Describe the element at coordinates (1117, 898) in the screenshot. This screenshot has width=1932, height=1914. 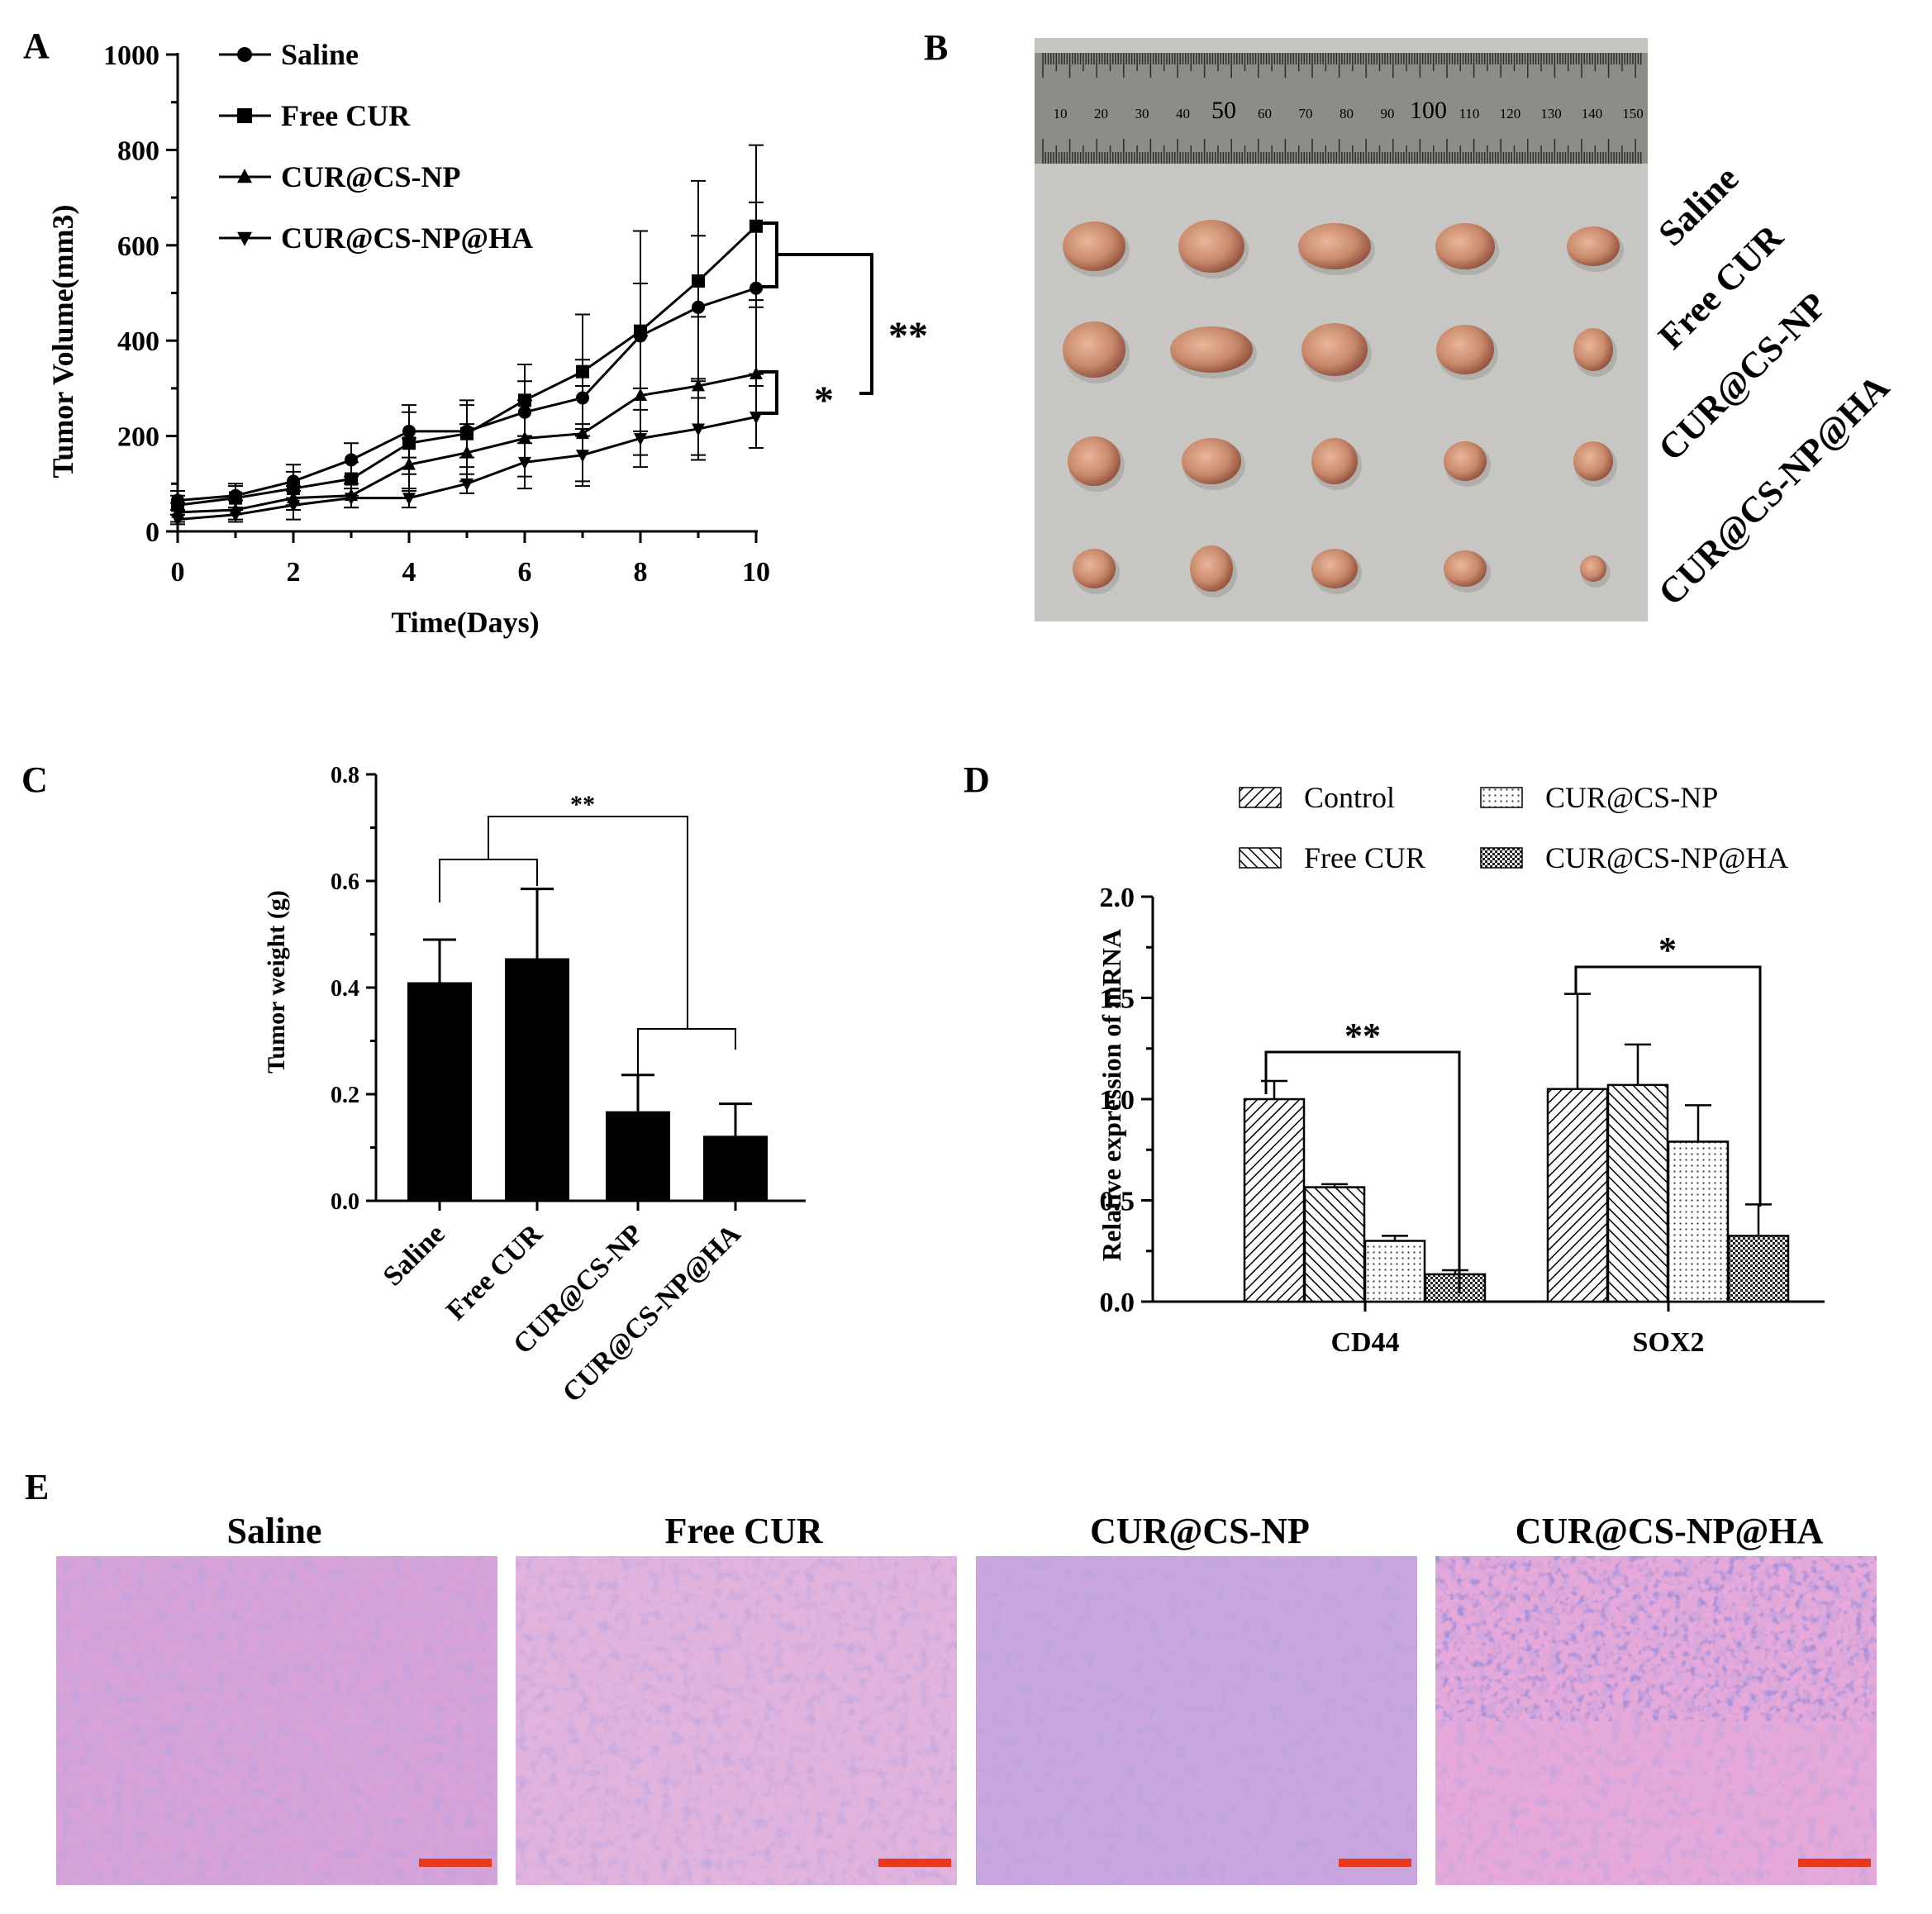
I see `panel-d-y-tick-label: 2.0` at that location.